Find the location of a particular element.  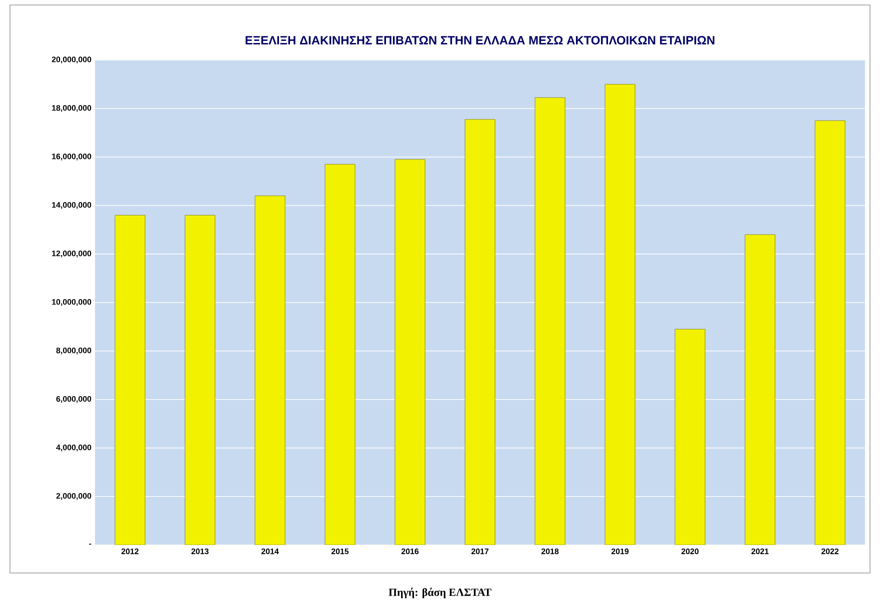

text: Πηγή: βάση ΕΛΣΤΑΤ is located at coordinates (440, 593).